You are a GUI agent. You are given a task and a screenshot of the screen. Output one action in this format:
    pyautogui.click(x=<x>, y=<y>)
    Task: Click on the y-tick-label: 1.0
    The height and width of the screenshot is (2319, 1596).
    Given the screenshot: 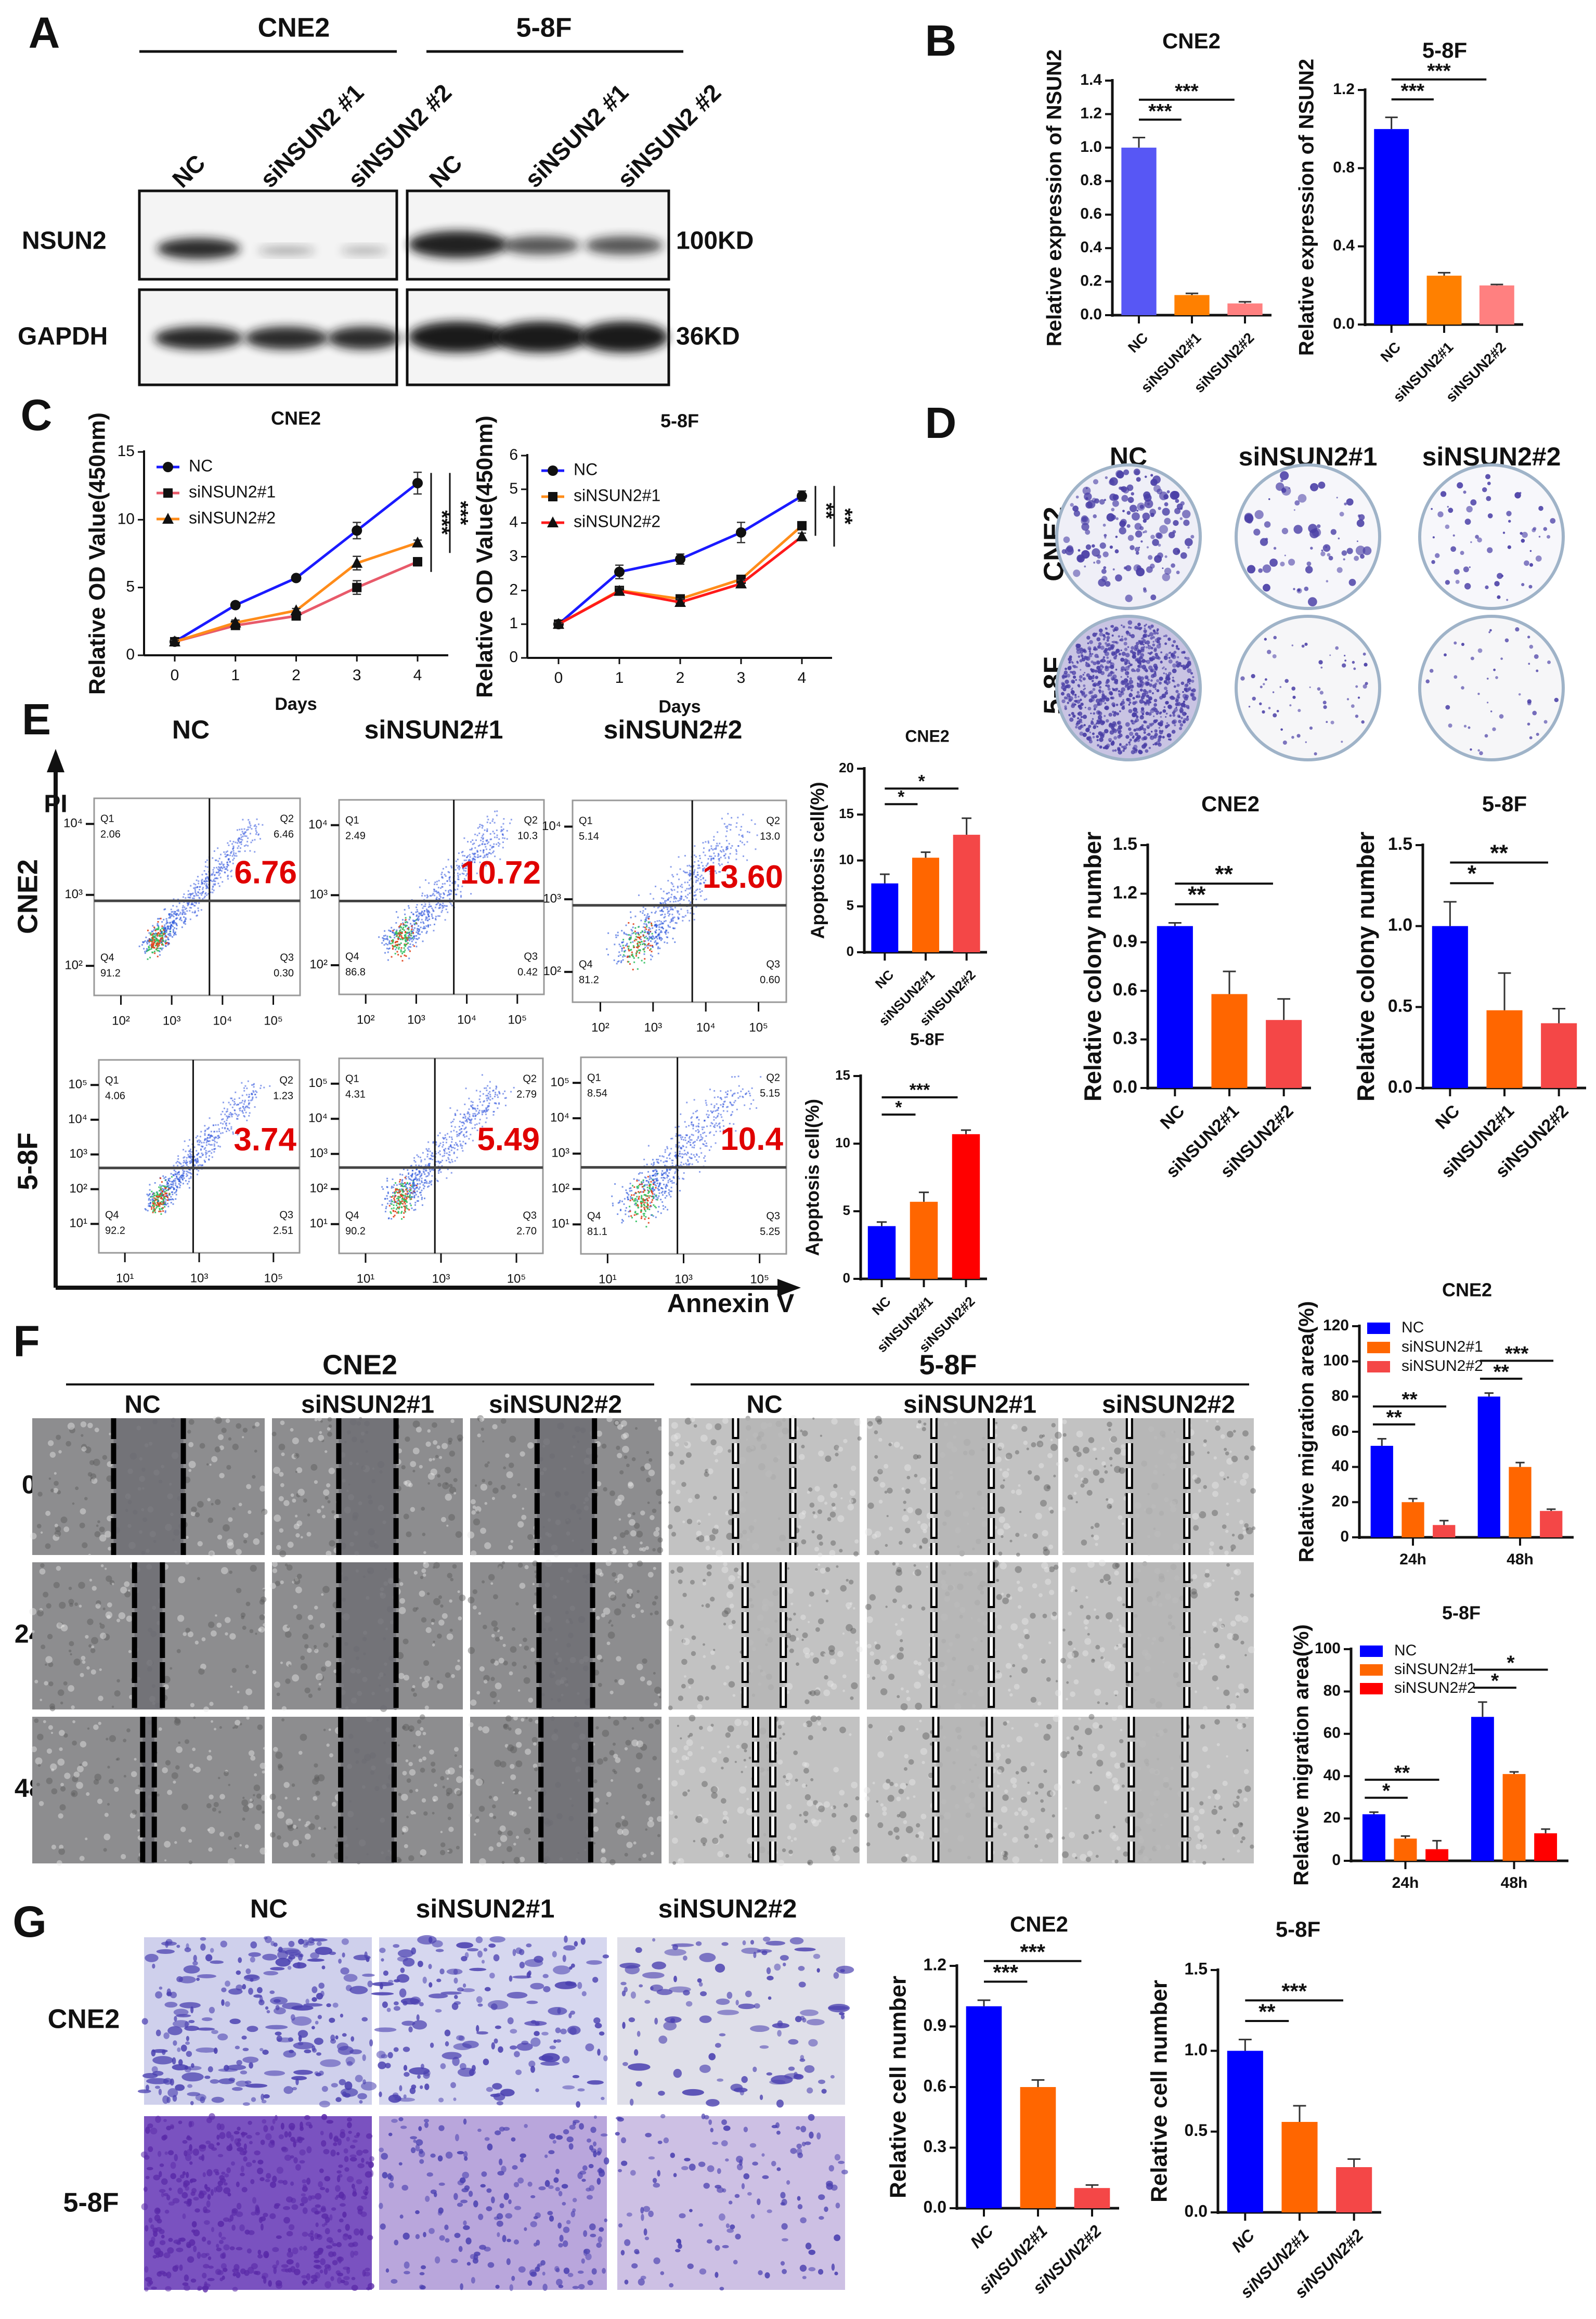 What is the action you would take?
    pyautogui.click(x=1400, y=925)
    